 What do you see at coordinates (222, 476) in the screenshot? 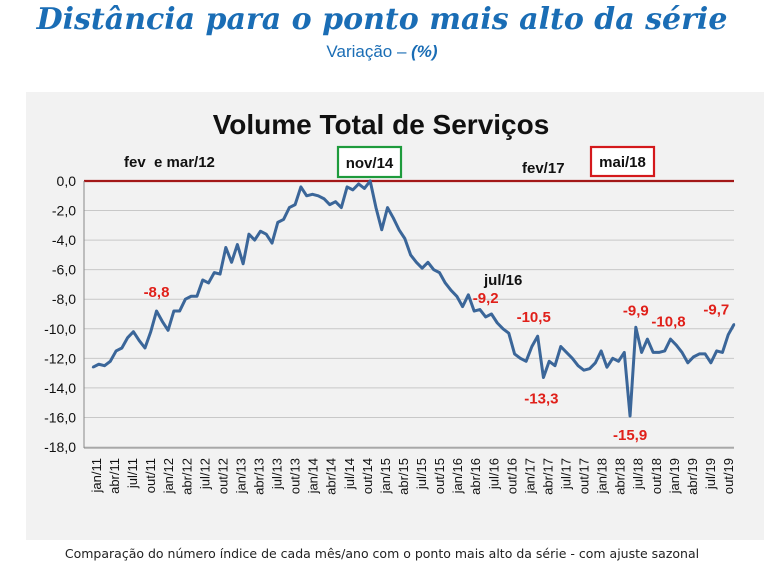
I see `x-tick-label: out/12` at bounding box center [222, 476].